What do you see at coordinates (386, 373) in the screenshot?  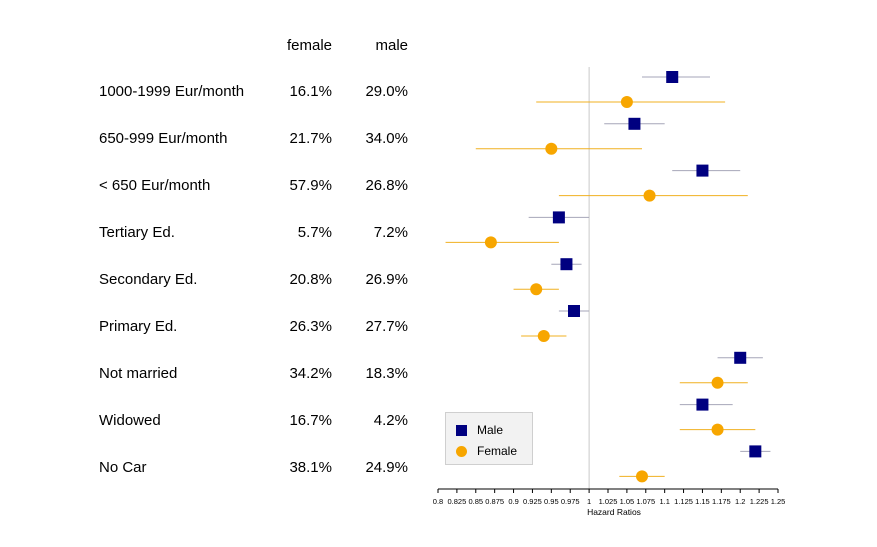 I see `male-percent: 18.3%` at bounding box center [386, 373].